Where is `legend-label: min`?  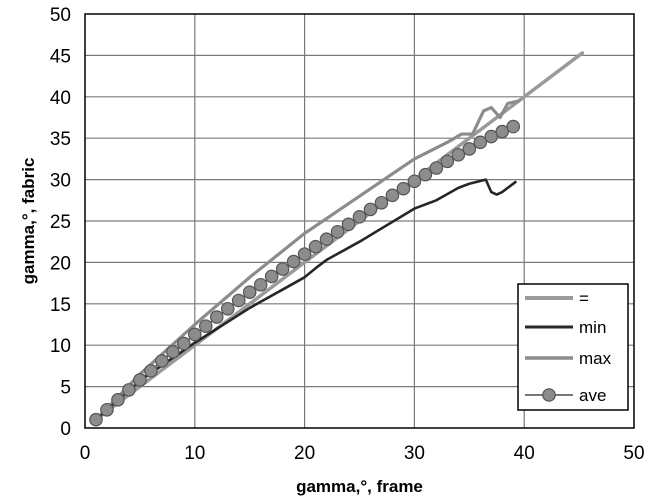
legend-label: min is located at coordinates (592, 327).